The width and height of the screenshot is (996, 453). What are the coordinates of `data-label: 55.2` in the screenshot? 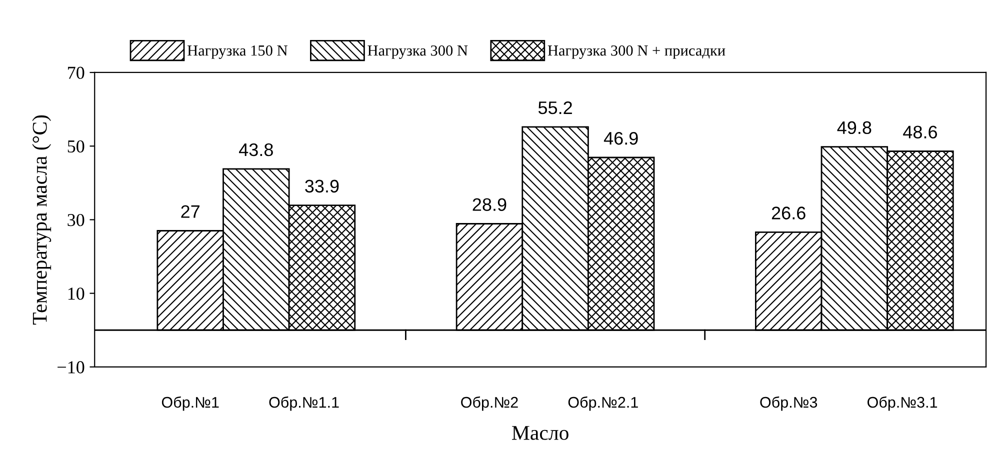 It's located at (555, 107).